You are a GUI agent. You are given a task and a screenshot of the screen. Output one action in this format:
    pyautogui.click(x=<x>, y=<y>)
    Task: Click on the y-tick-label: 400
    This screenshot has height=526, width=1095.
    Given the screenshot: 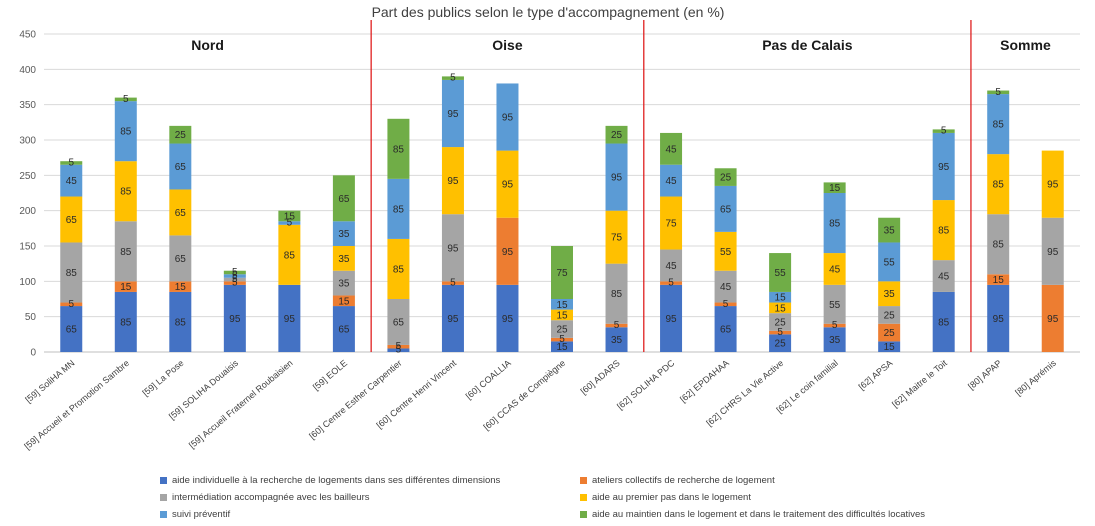 What is the action you would take?
    pyautogui.click(x=27, y=70)
    